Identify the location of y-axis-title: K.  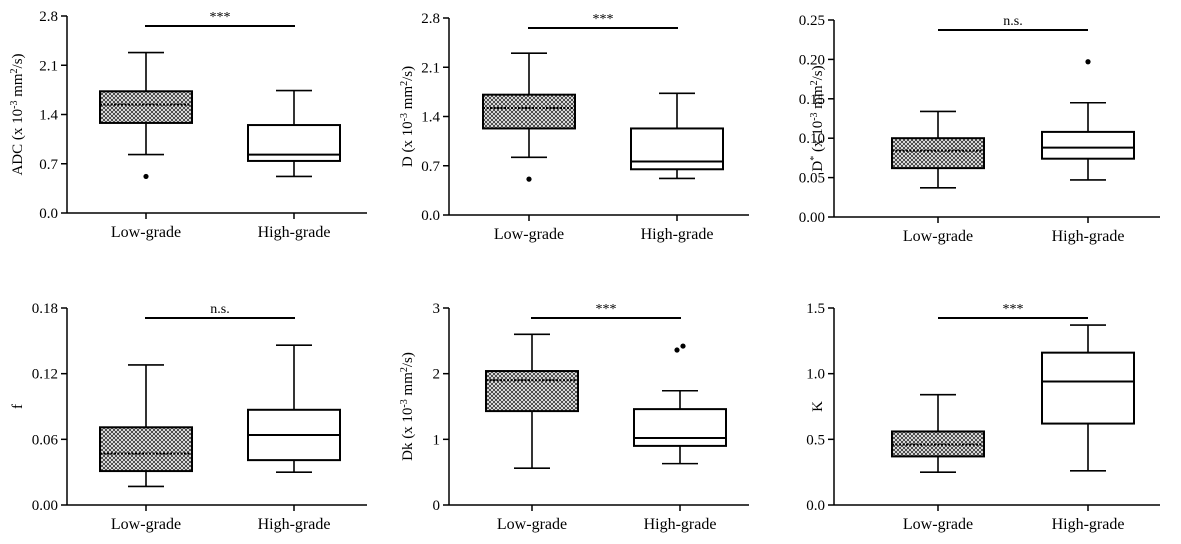
(818, 406).